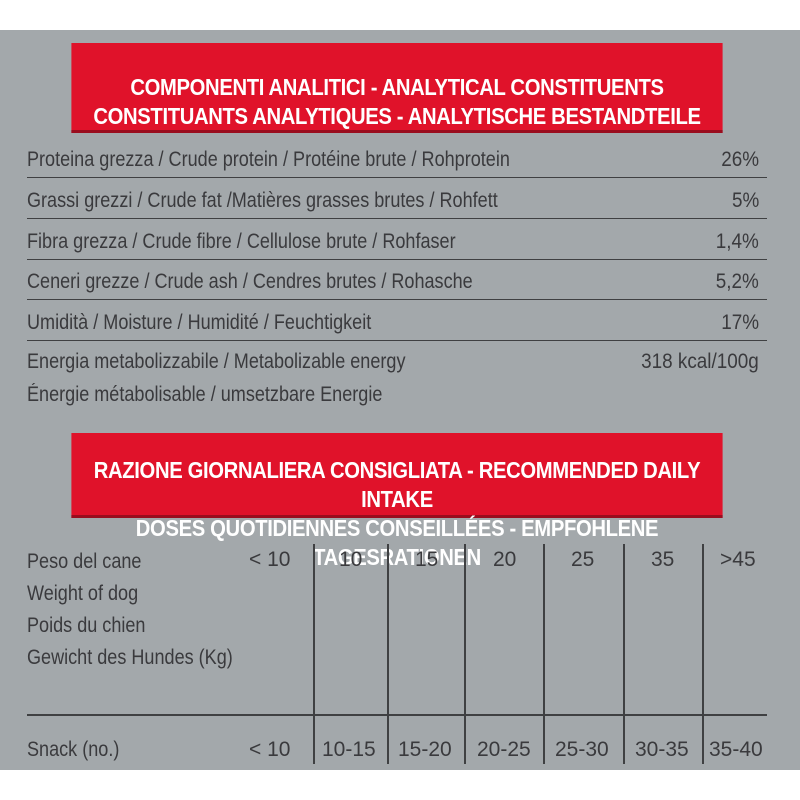  I want to click on weight-cell: >45, so click(738, 559).